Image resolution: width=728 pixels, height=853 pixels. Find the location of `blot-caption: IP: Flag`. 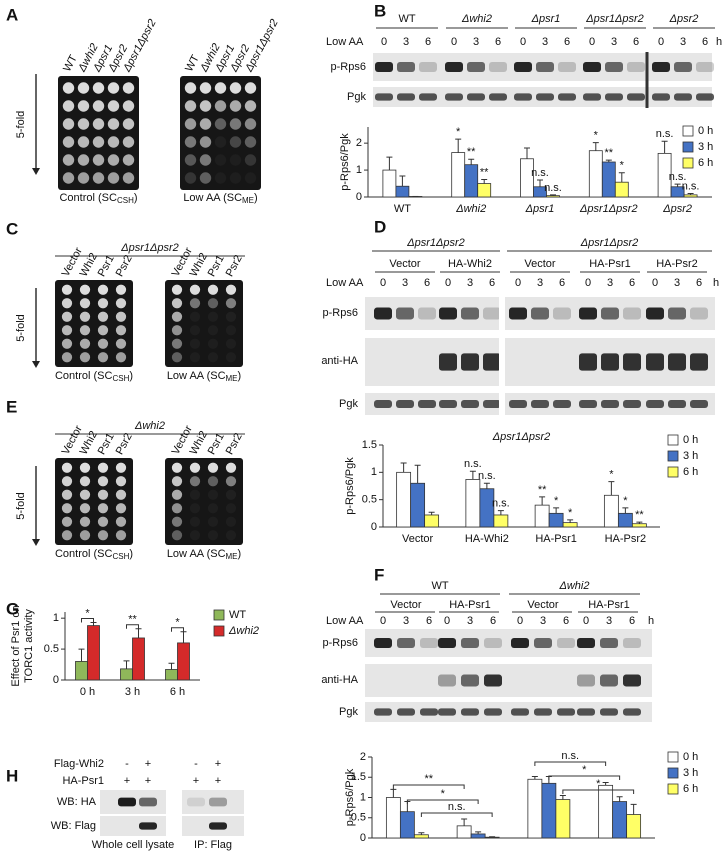

blot-caption: IP: Flag is located at coordinates (213, 845).